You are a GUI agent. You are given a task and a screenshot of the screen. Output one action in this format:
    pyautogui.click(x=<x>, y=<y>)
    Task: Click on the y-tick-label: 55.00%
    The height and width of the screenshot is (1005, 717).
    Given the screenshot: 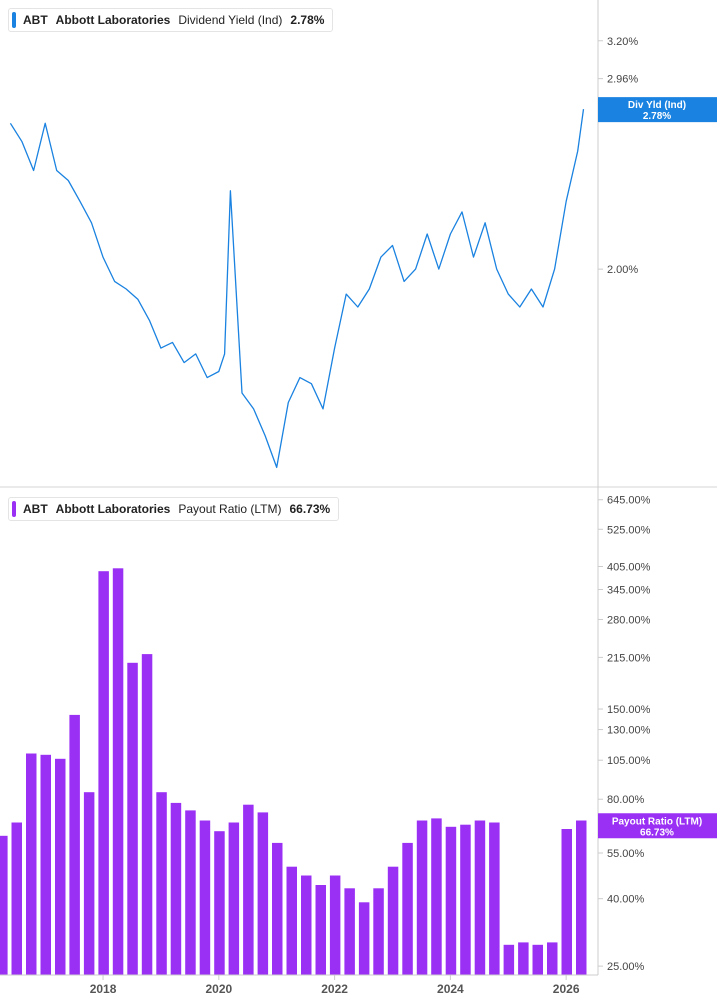 What is the action you would take?
    pyautogui.click(x=626, y=854)
    